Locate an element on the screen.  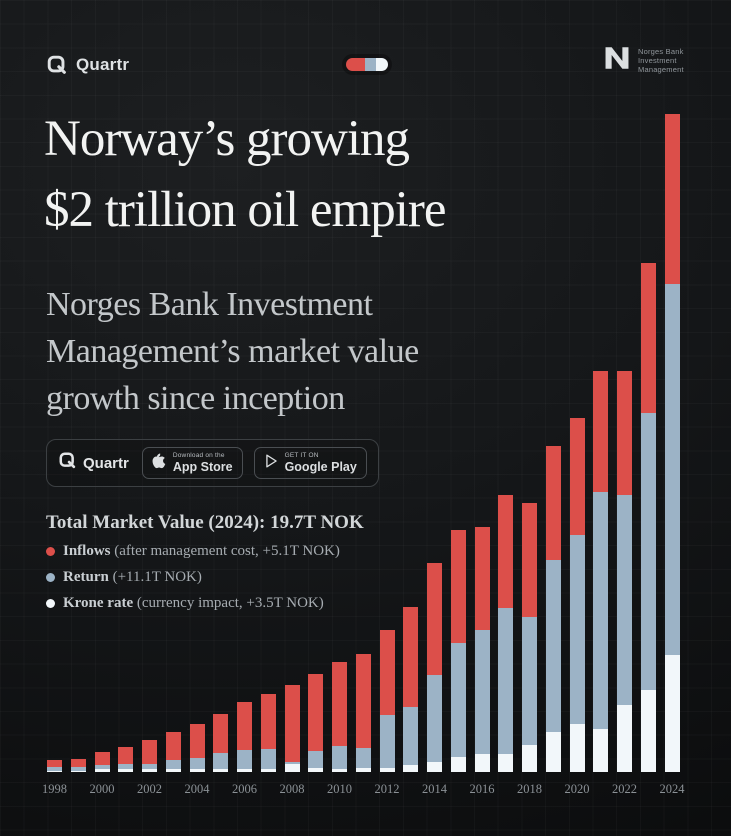
apple-icon is located at coordinates (159, 463).